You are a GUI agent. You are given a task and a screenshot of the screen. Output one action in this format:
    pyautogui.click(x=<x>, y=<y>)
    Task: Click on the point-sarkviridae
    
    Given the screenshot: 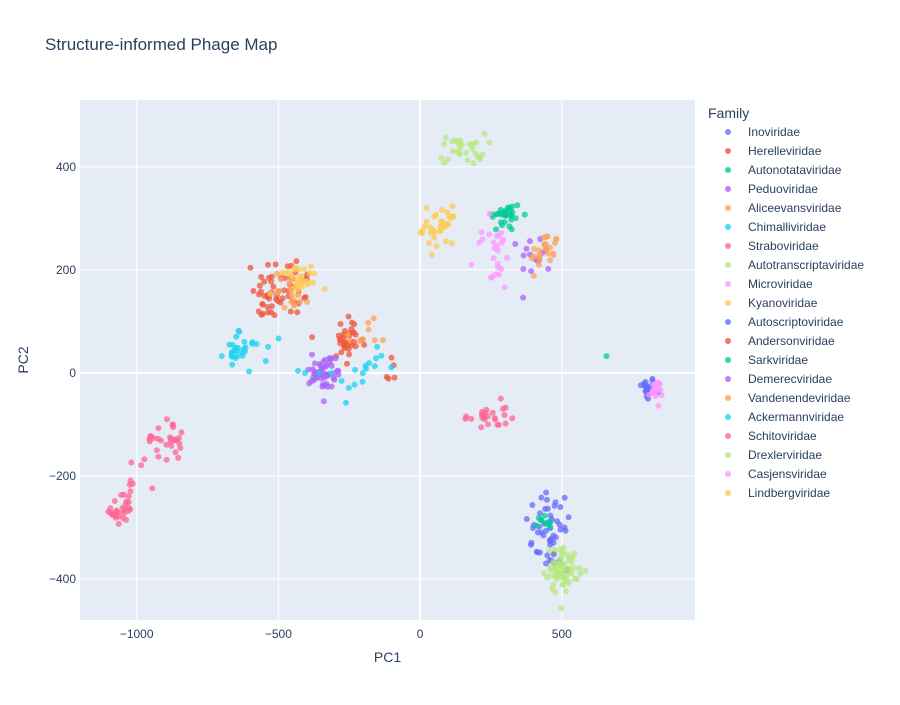 What is the action you would take?
    pyautogui.click(x=536, y=525)
    